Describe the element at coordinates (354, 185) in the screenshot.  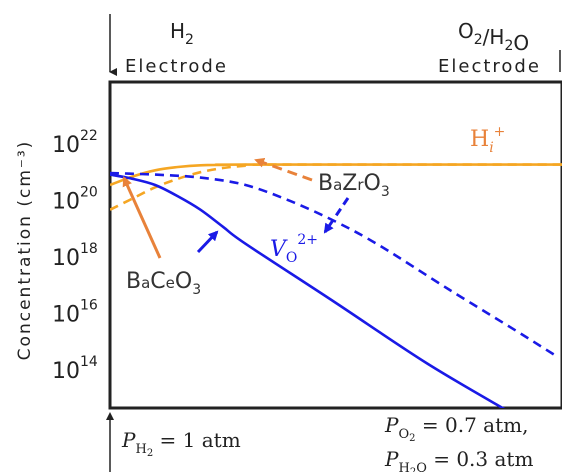
I see `annotation-bazro3: BaZrO3` at that location.